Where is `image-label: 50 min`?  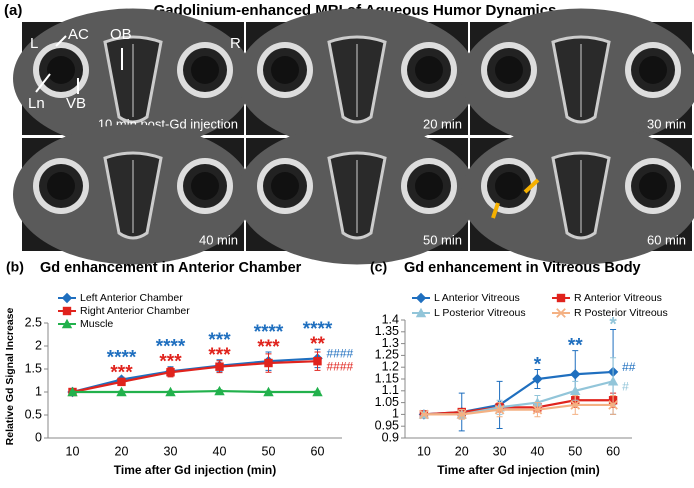
image-label: 50 min is located at coordinates (442, 239).